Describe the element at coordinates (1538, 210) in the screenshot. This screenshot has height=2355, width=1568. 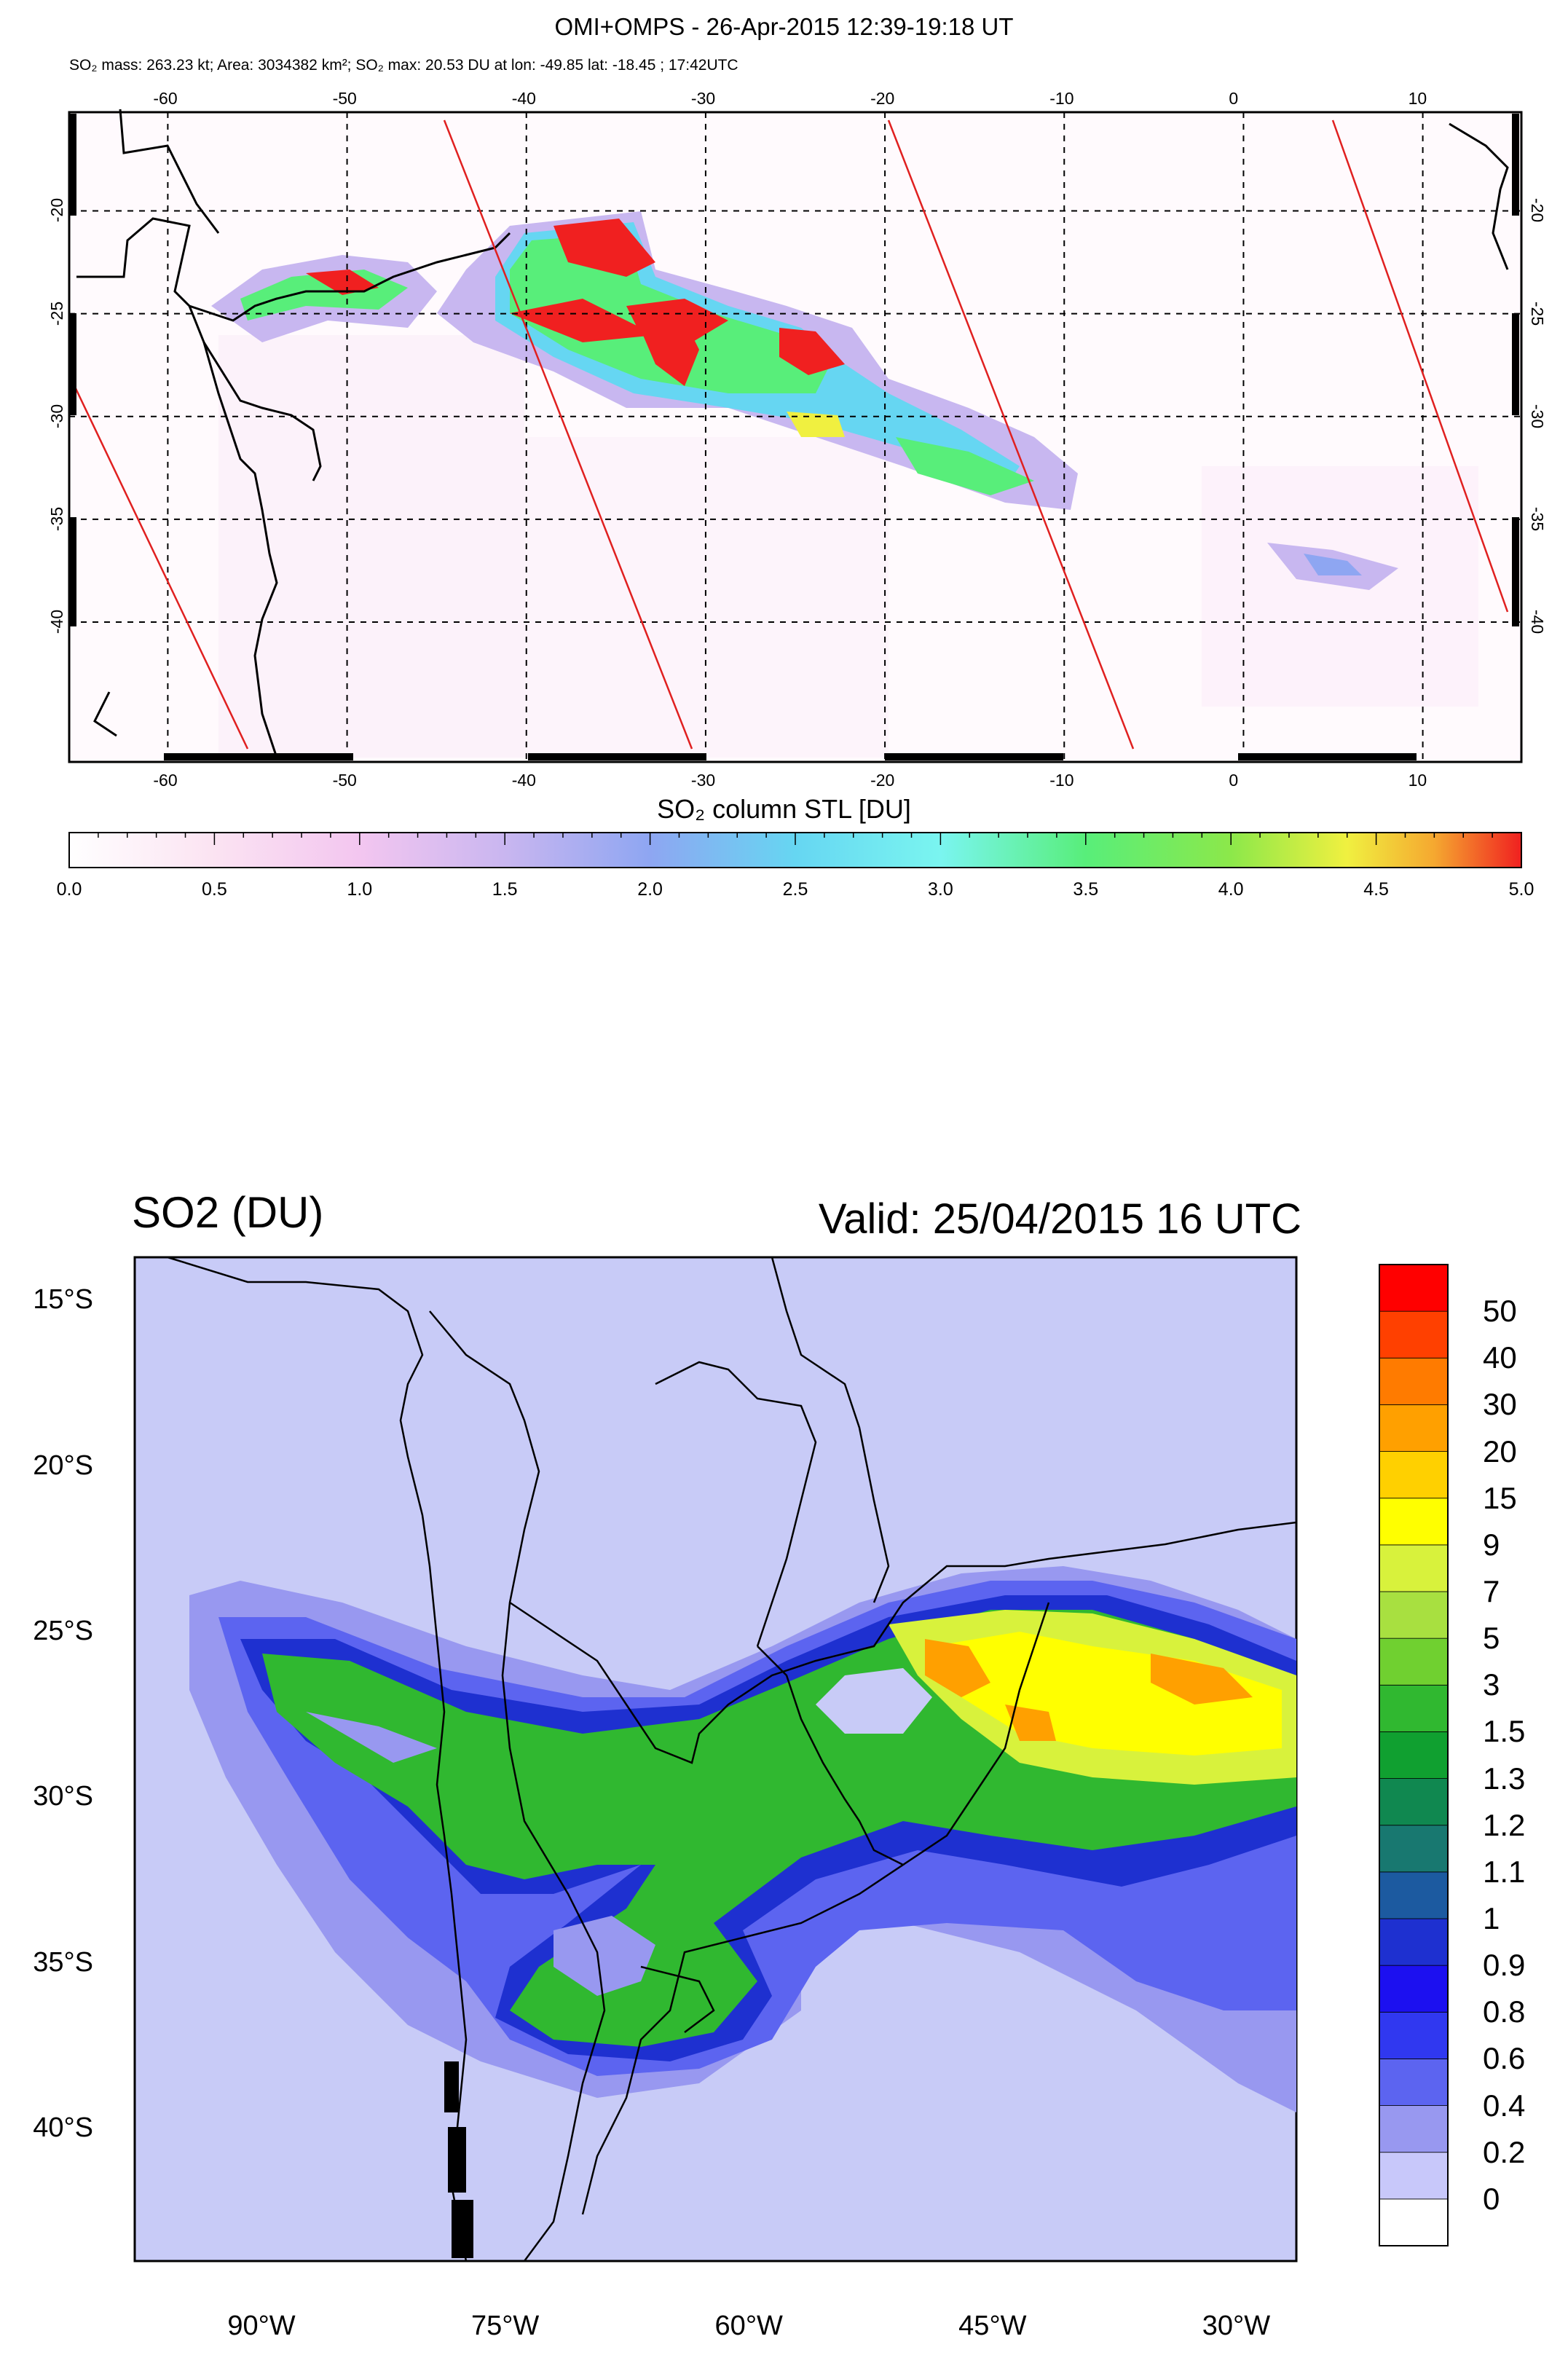
I see `panel1-lat-tick-right: -20` at that location.